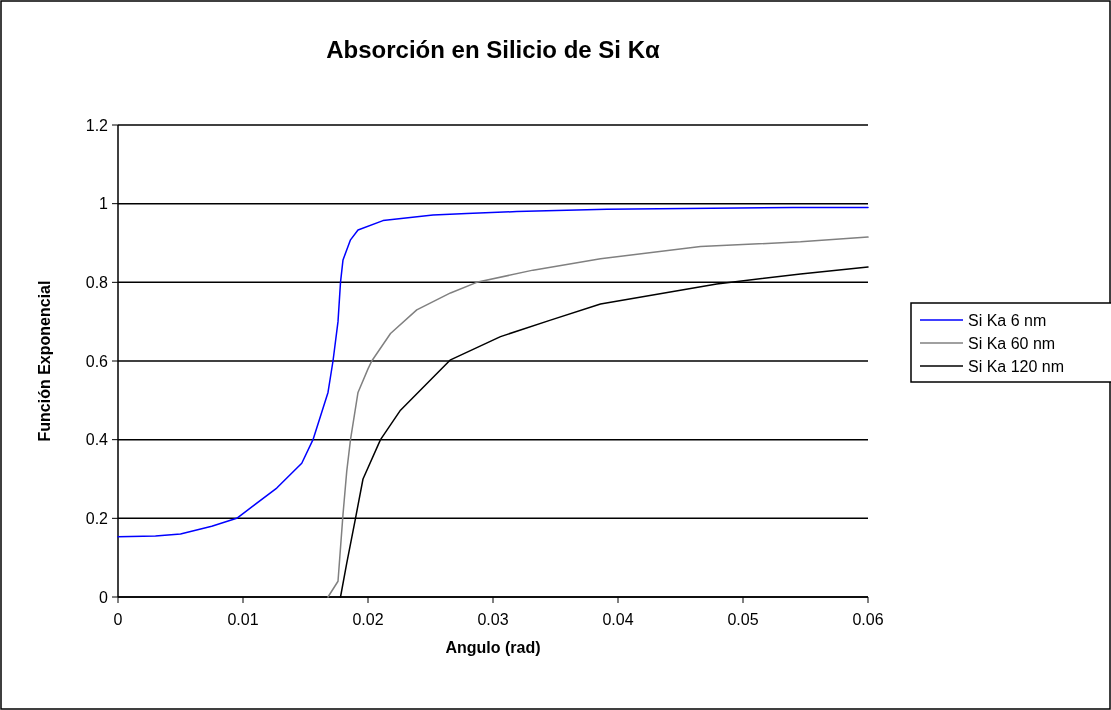 This screenshot has width=1111, height=710. What do you see at coordinates (97, 518) in the screenshot?
I see `y-tick-label: 0.2` at bounding box center [97, 518].